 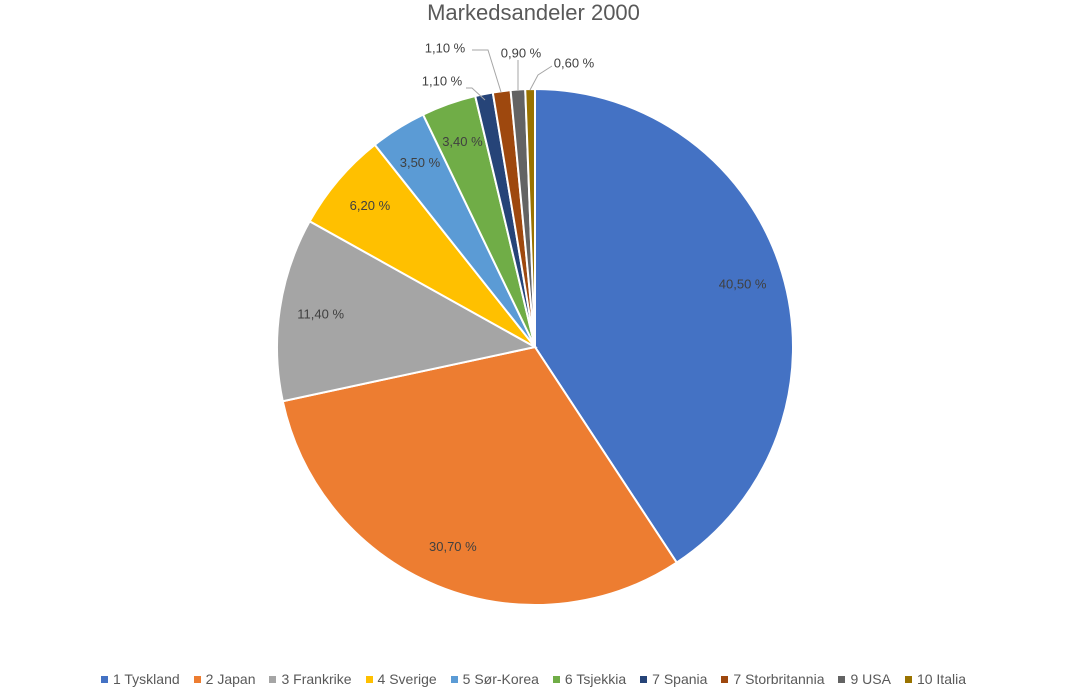 I want to click on legend-item: 7 Spania, so click(x=673, y=679).